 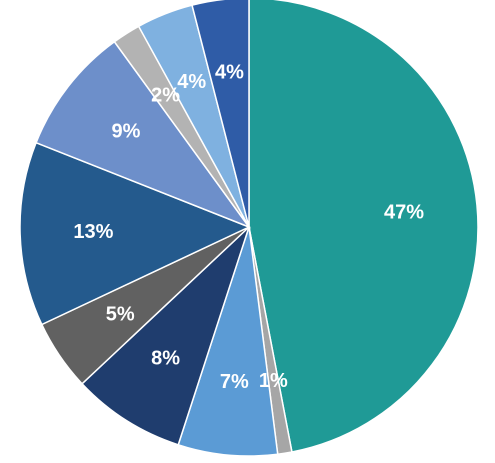 What do you see at coordinates (191, 82) in the screenshot?
I see `slice-label-8: 4%` at bounding box center [191, 82].